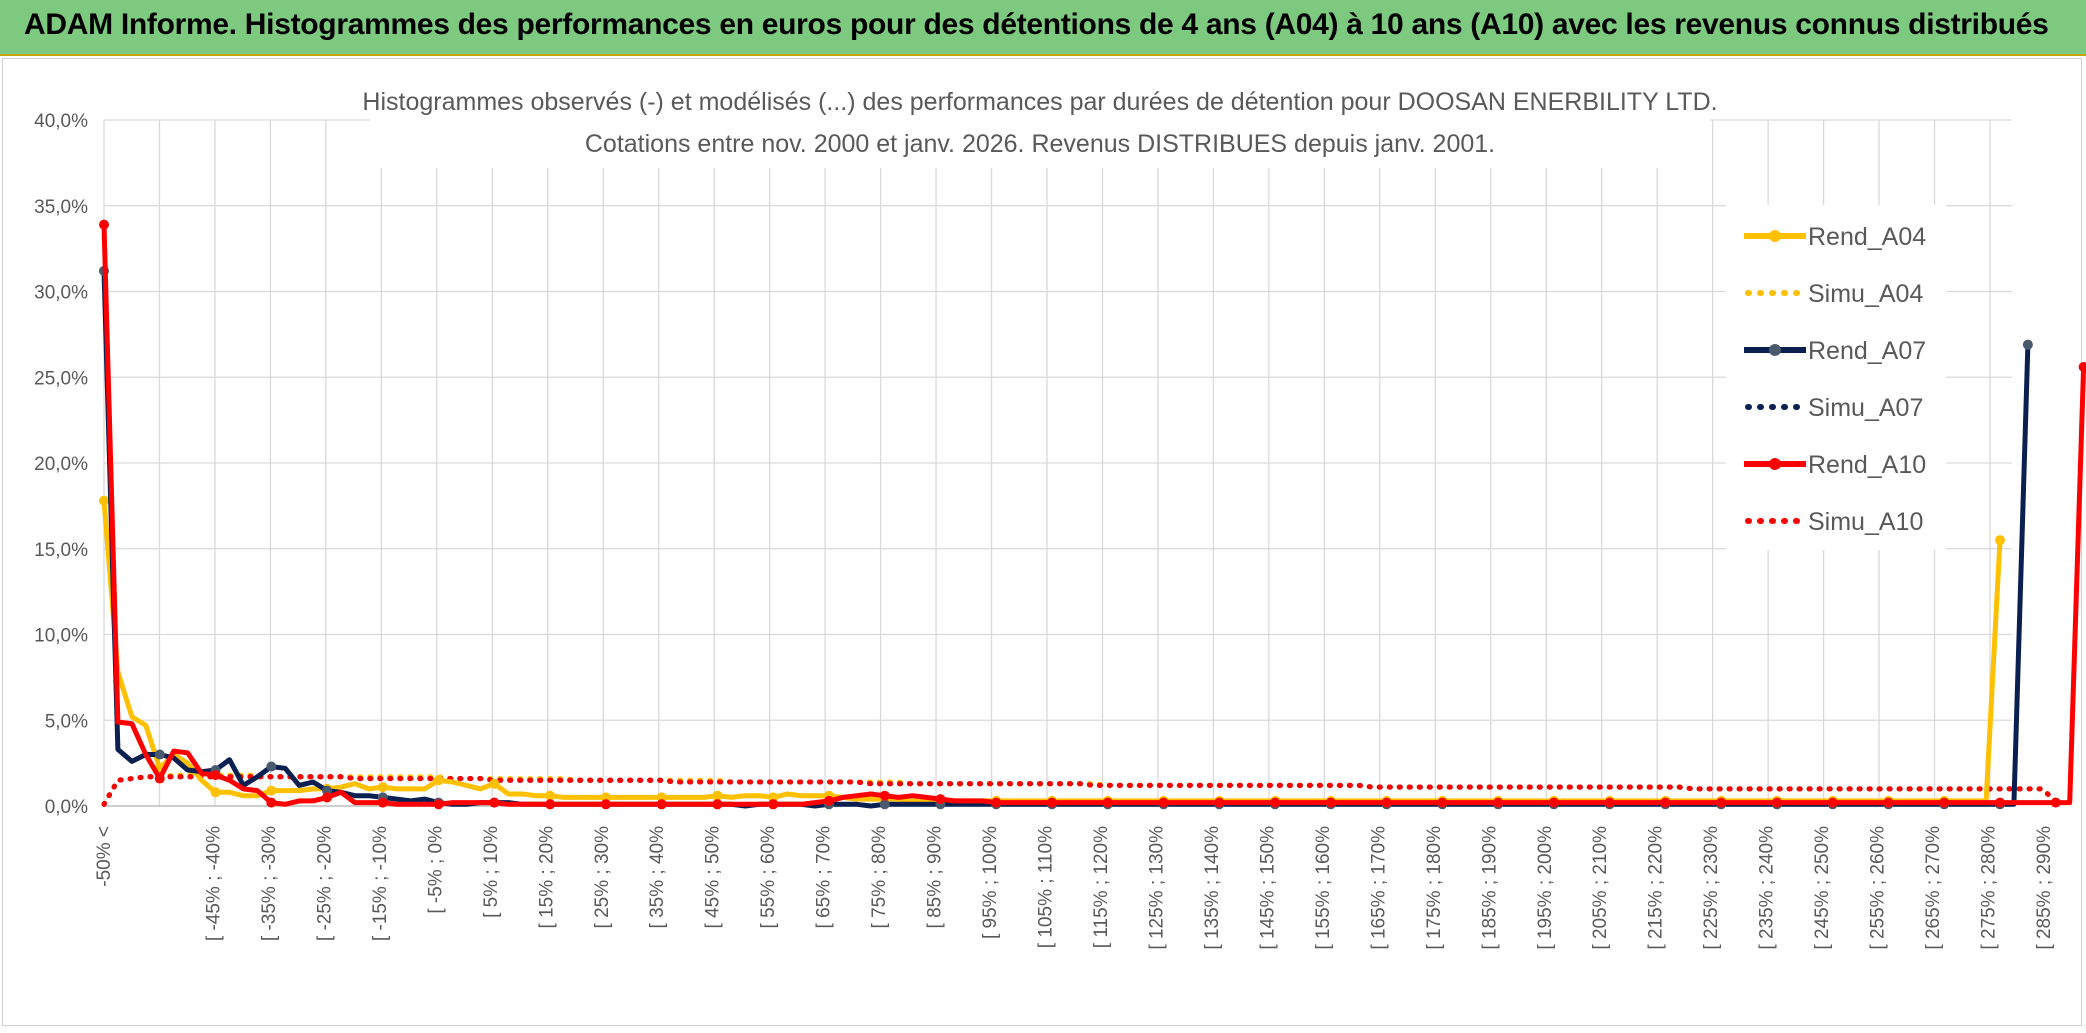 This screenshot has height=1033, width=2086. What do you see at coordinates (1867, 351) in the screenshot?
I see `legend-label: Rend_A07` at bounding box center [1867, 351].